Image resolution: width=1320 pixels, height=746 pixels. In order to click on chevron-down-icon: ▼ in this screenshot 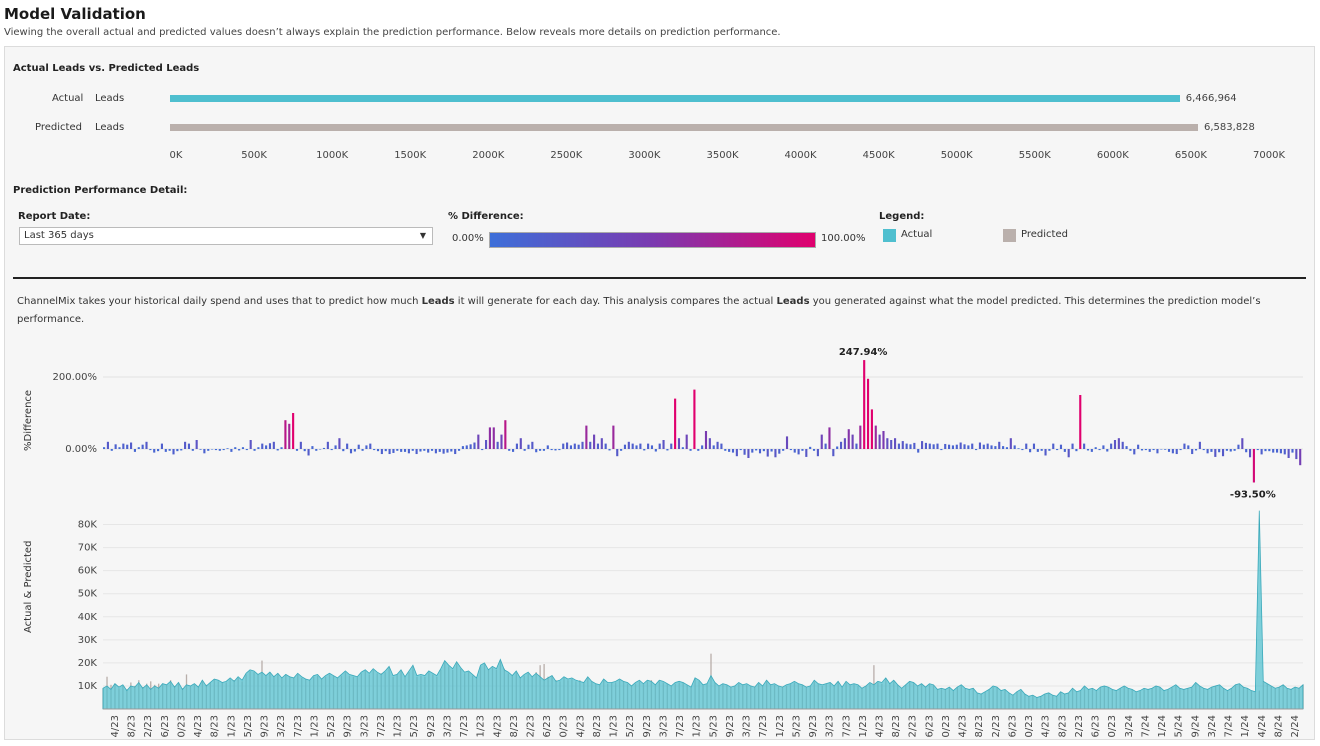, I will do `click(422, 235)`.